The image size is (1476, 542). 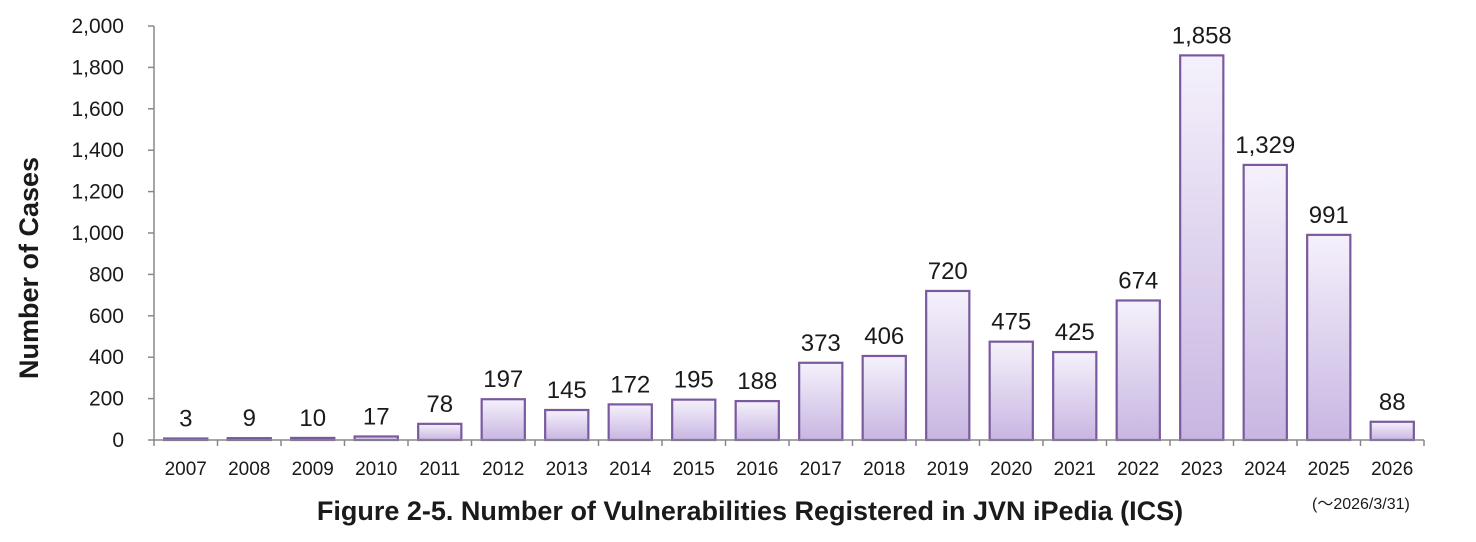 What do you see at coordinates (948, 365) in the screenshot?
I see `bar-2019` at bounding box center [948, 365].